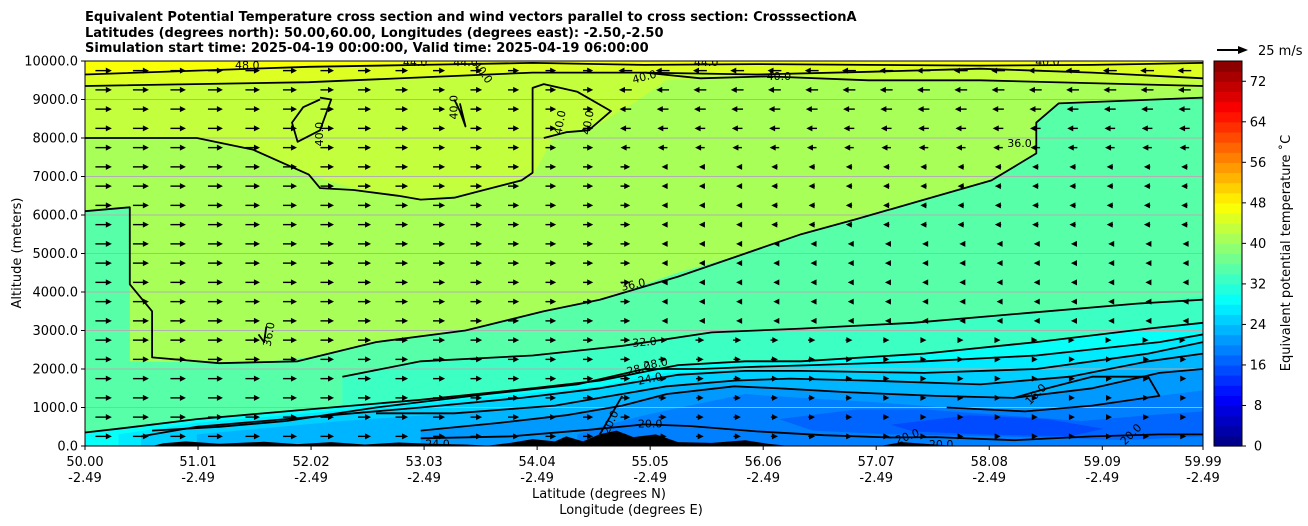 The height and width of the screenshot is (526, 1308). I want to click on terrain-silhouette, so click(561, 438).